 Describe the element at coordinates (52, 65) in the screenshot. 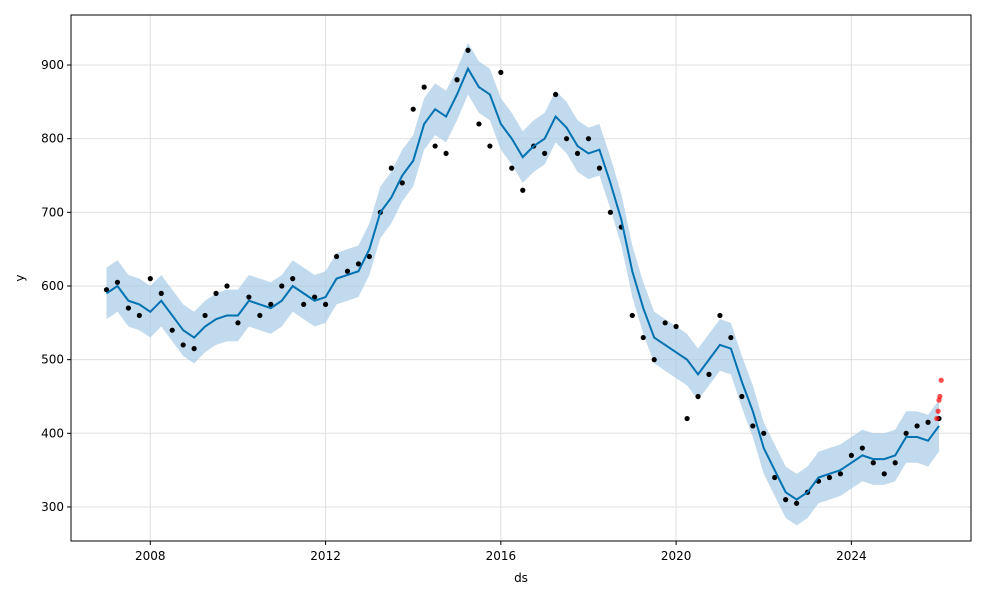

I see `y-tick-label: 900` at that location.